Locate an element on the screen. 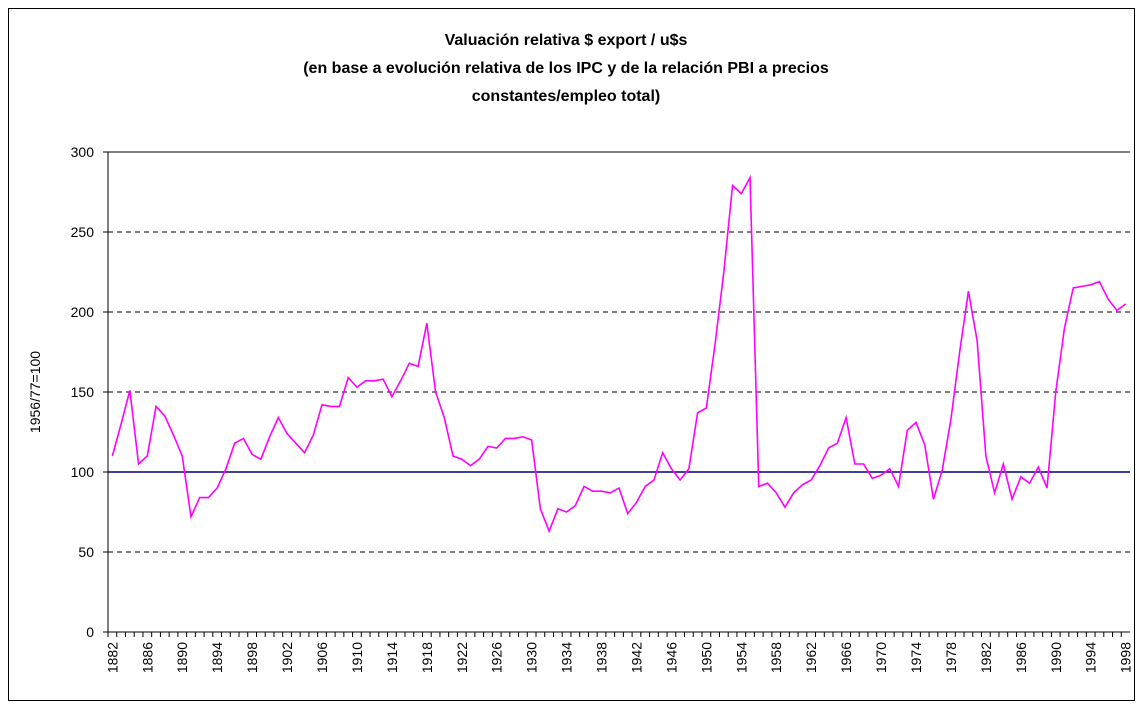  x-tick-label: 1922 is located at coordinates (462, 657).